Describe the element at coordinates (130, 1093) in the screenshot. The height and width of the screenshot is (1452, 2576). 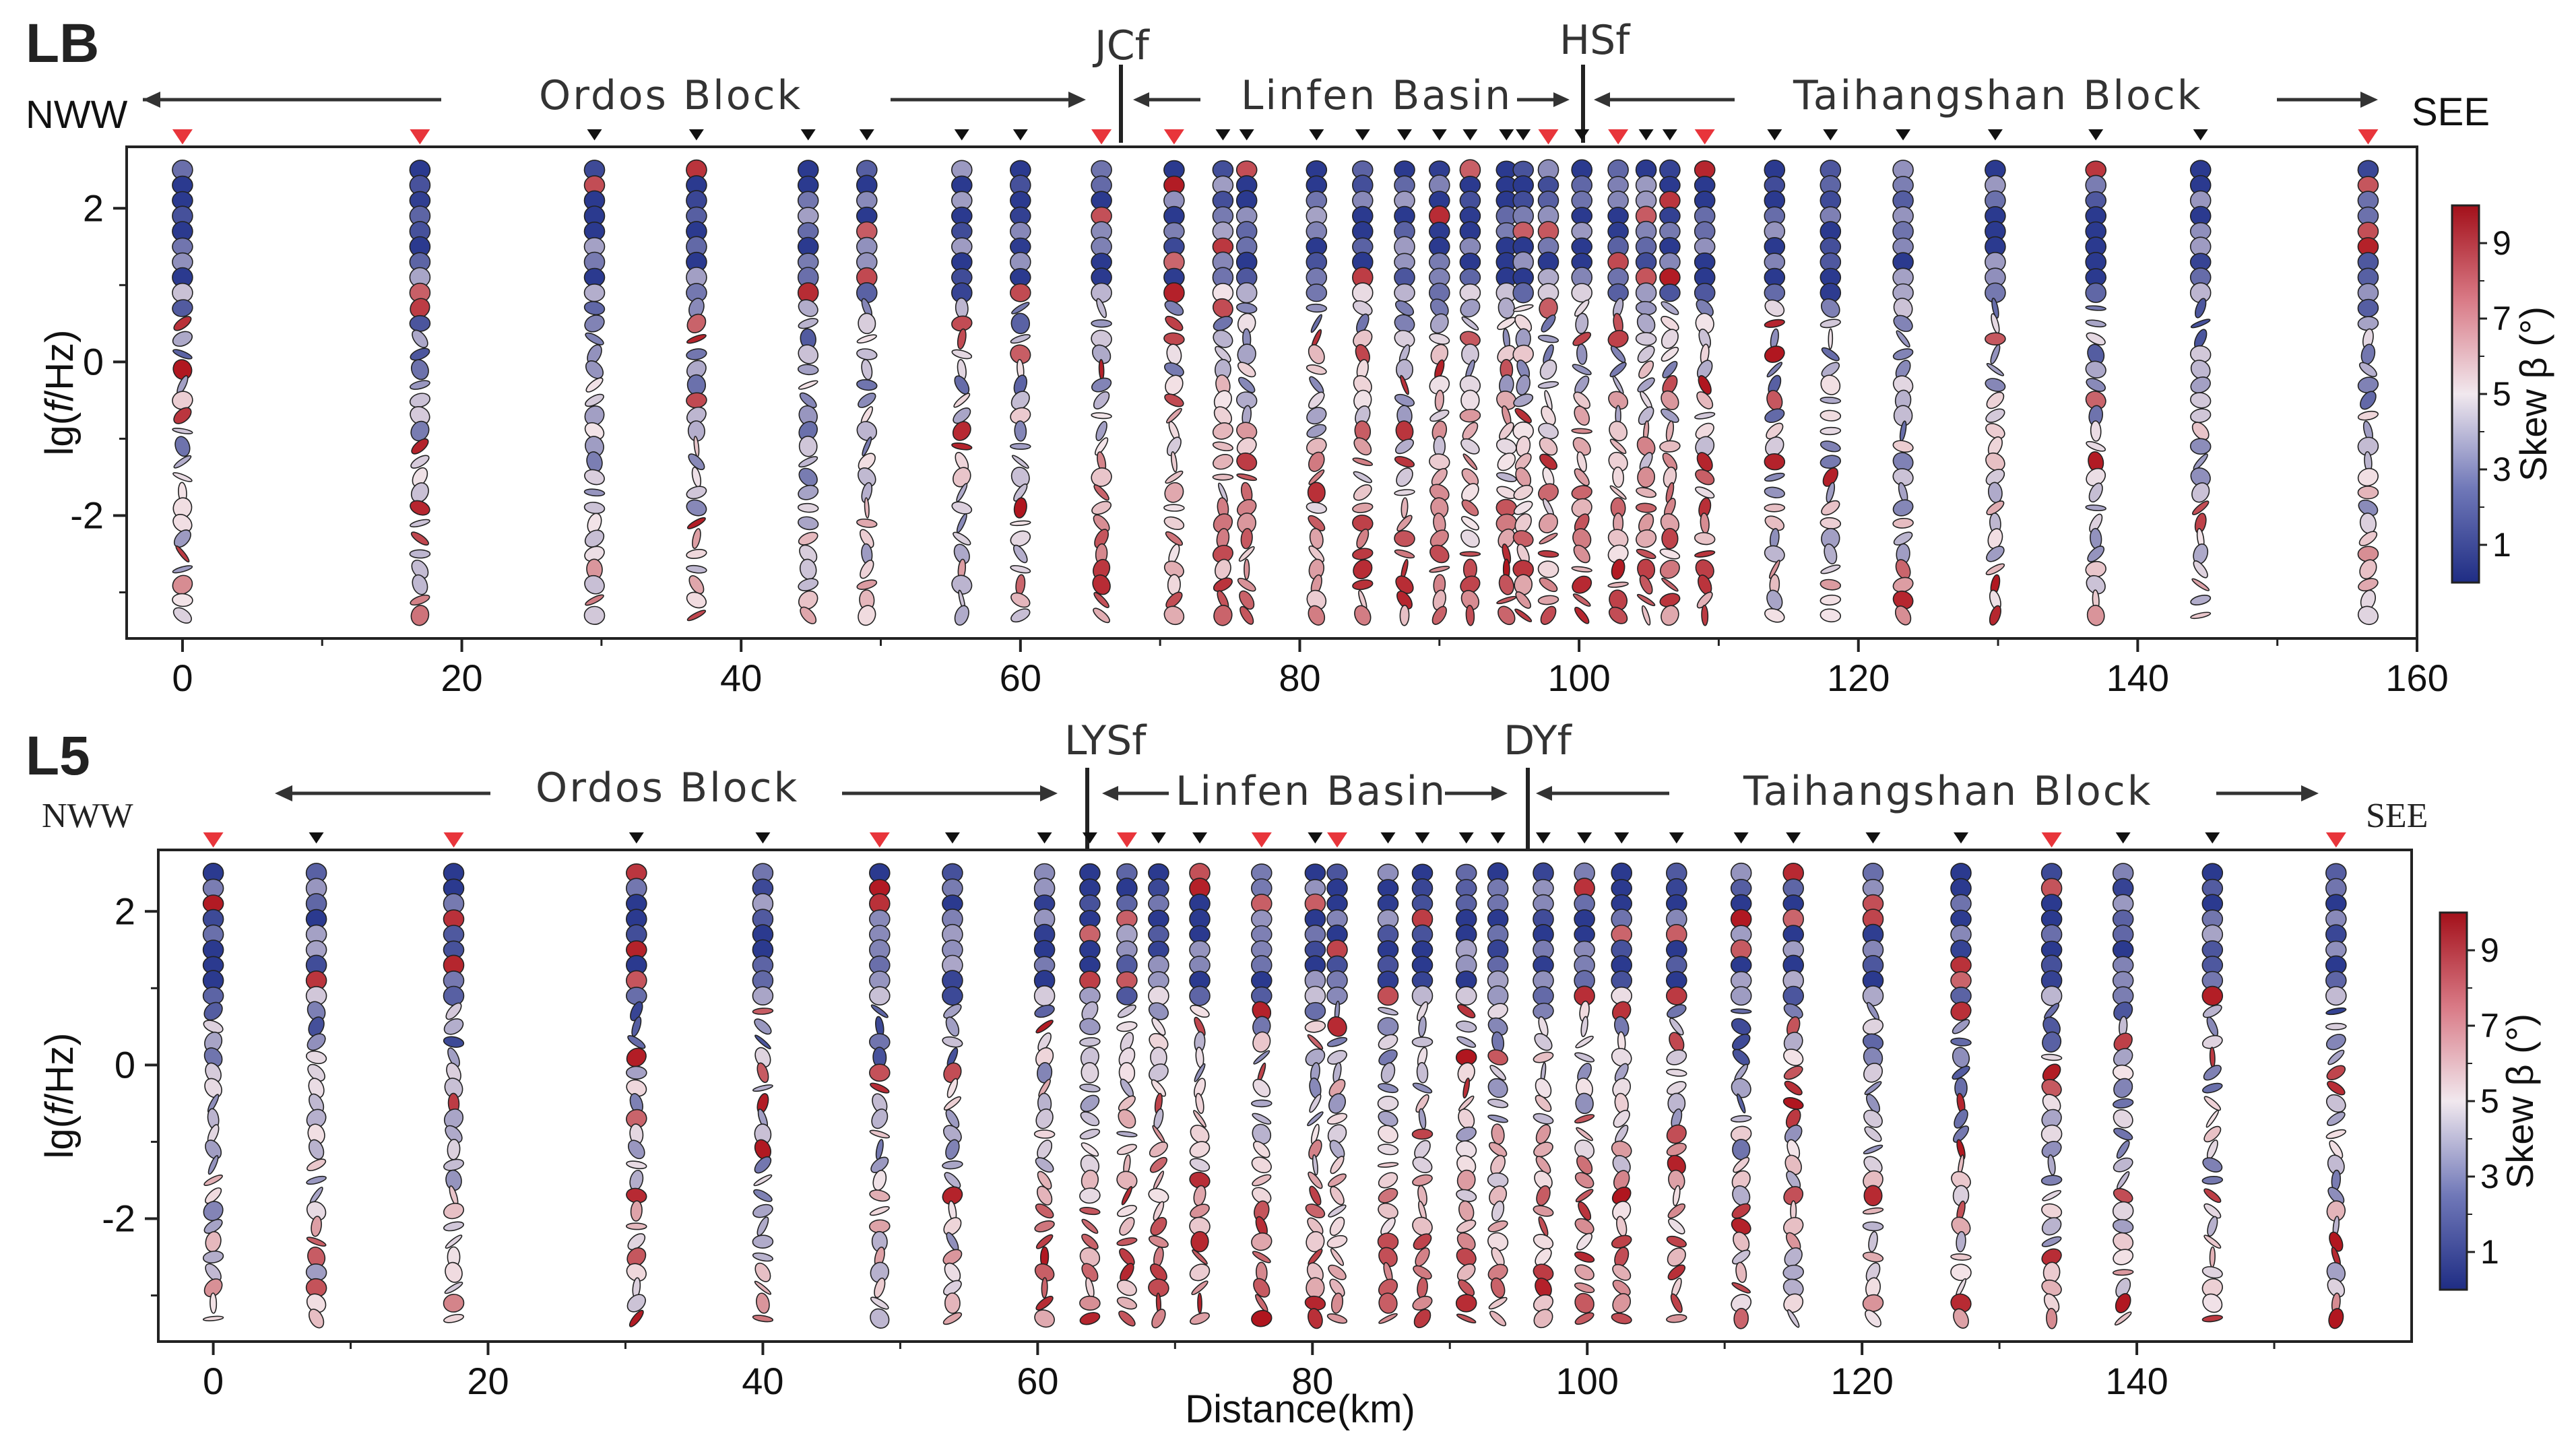
I see `y-axis-l5: -2 0 2` at that location.